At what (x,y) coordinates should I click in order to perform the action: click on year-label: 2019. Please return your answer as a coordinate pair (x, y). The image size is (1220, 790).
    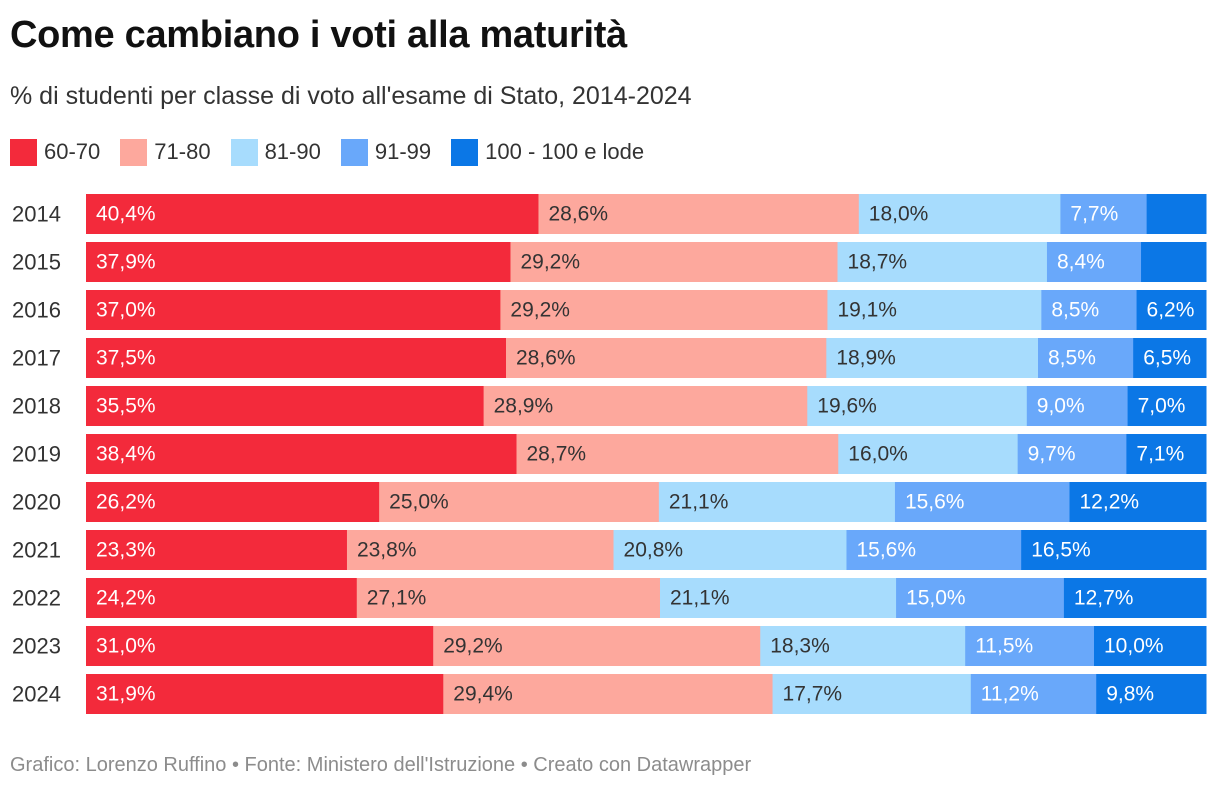
    Looking at the image, I should click on (36, 454).